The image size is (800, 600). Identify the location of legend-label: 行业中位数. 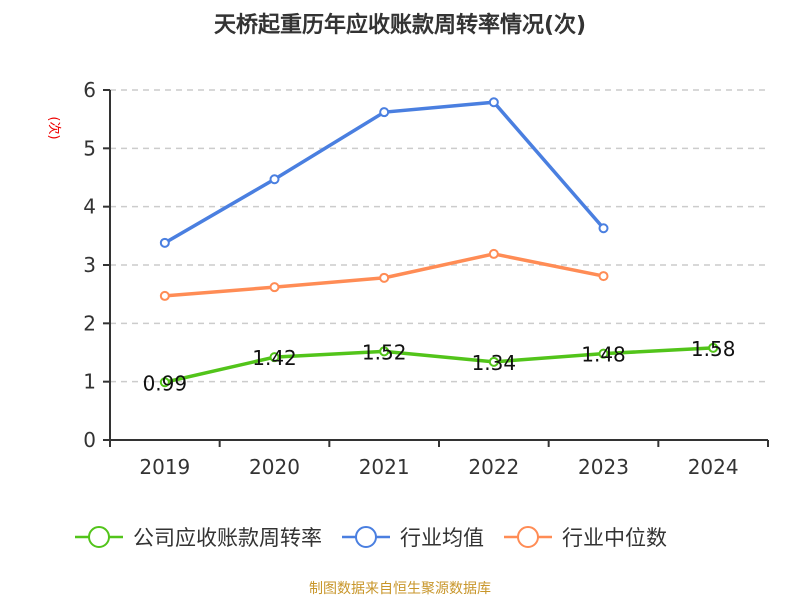
(614, 538).